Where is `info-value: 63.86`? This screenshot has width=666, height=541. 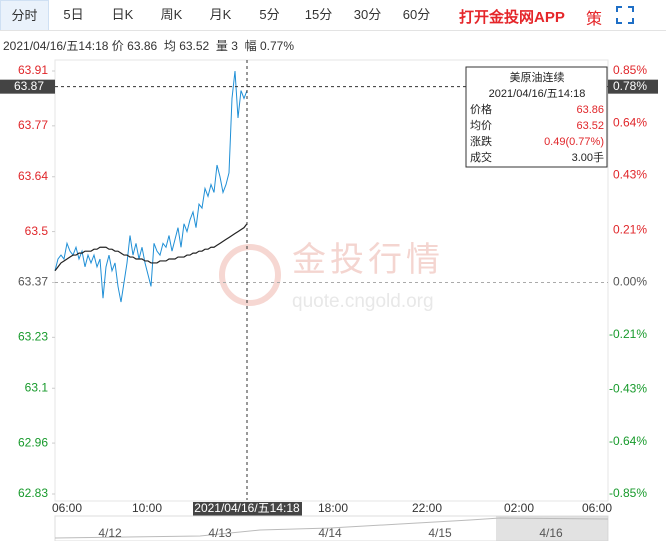 info-value: 63.86 is located at coordinates (142, 46).